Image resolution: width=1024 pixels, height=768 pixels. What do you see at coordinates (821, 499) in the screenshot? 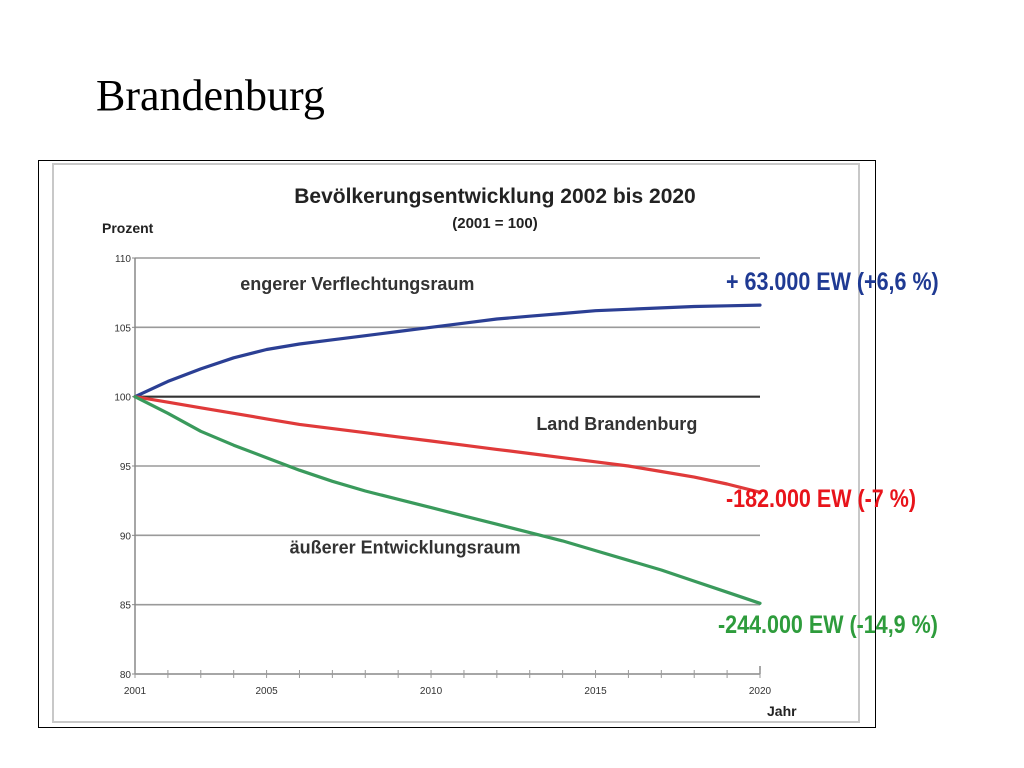
I see `annotation-red: -182.000 EW (-7 %)` at bounding box center [821, 499].